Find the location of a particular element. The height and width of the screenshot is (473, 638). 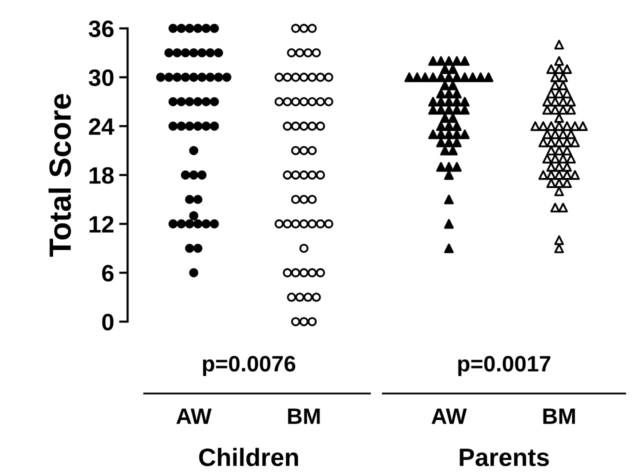

y-tick-label: 36 is located at coordinates (101, 29).